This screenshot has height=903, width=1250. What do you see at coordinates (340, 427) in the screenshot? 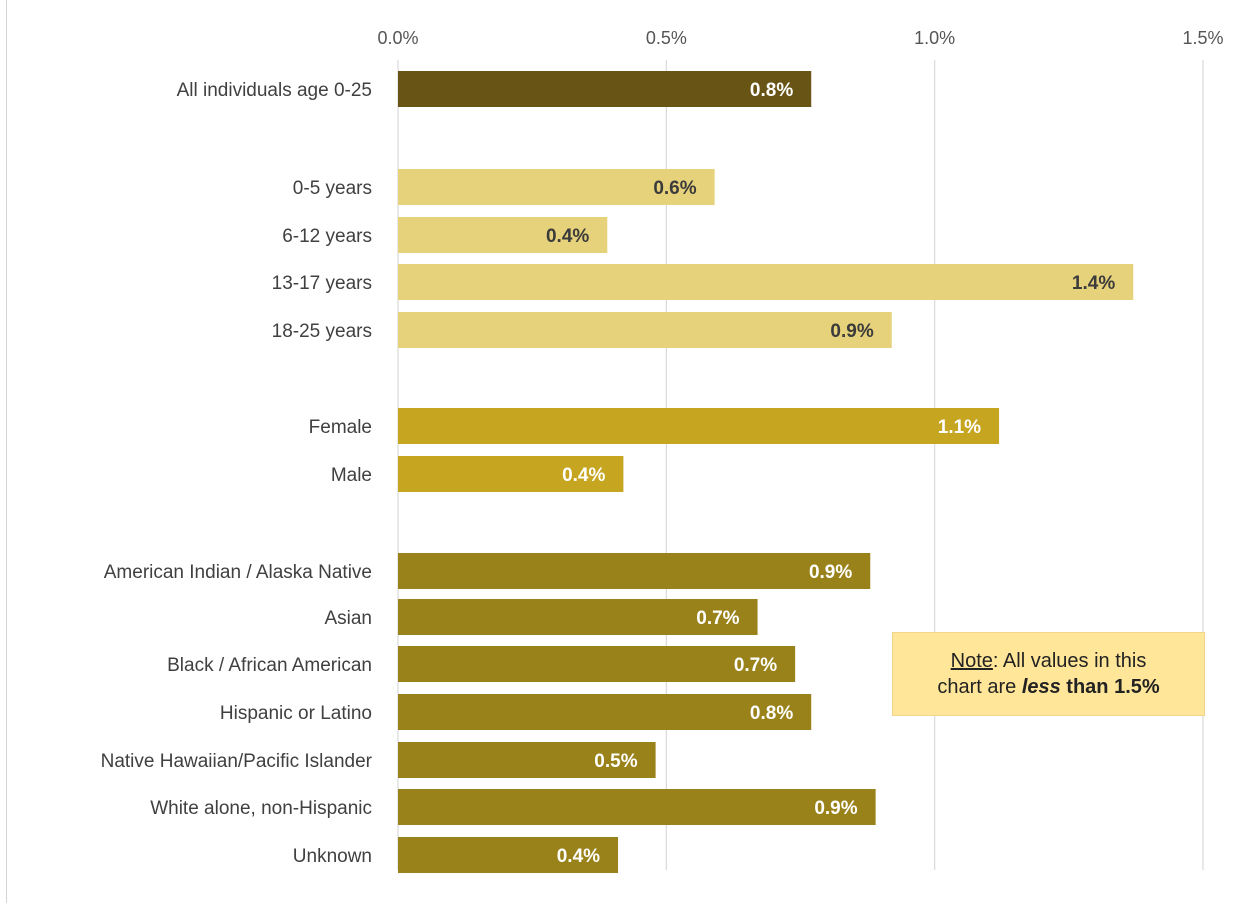
I see `category-label: Female` at bounding box center [340, 427].